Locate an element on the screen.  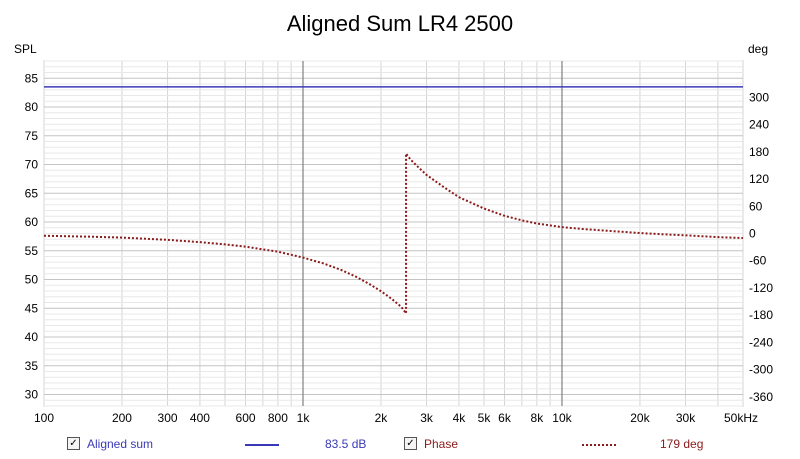
y-right-tick-label: -360 is located at coordinates (761, 397).